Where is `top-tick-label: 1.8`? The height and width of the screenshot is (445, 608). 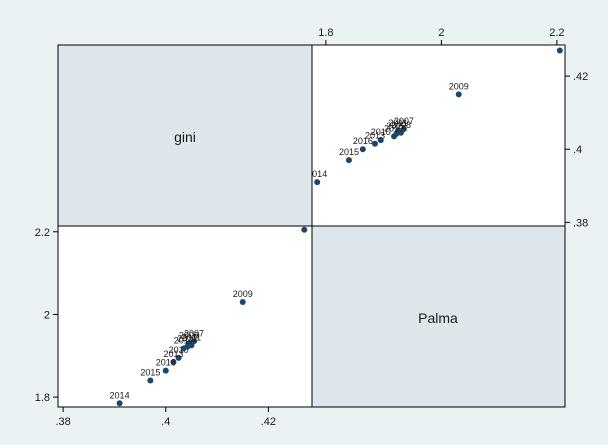
top-tick-label: 1.8 is located at coordinates (325, 33).